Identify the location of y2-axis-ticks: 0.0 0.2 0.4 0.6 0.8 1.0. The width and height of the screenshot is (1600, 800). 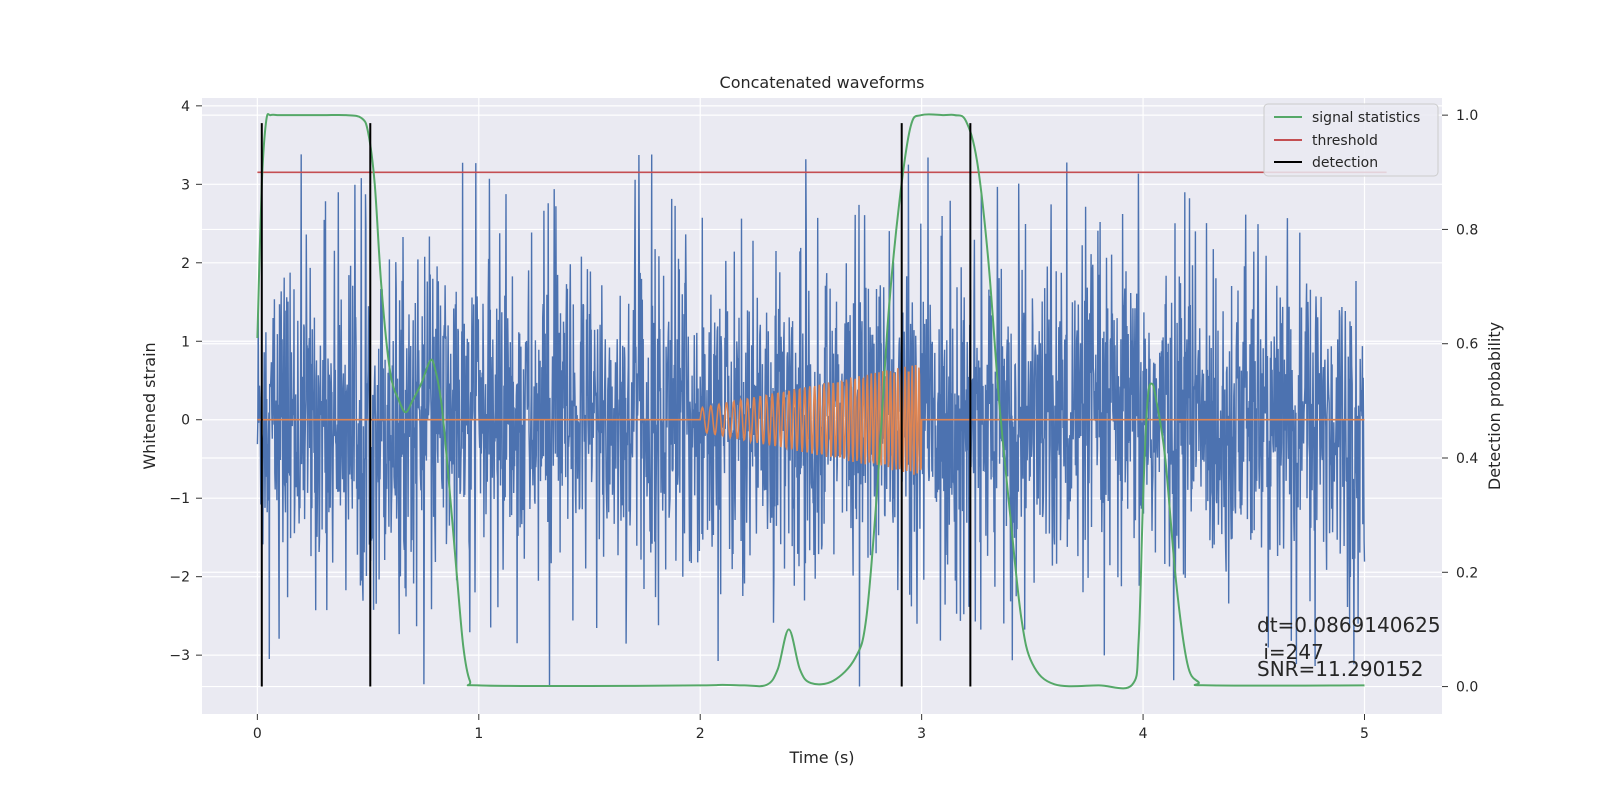
(1460, 402).